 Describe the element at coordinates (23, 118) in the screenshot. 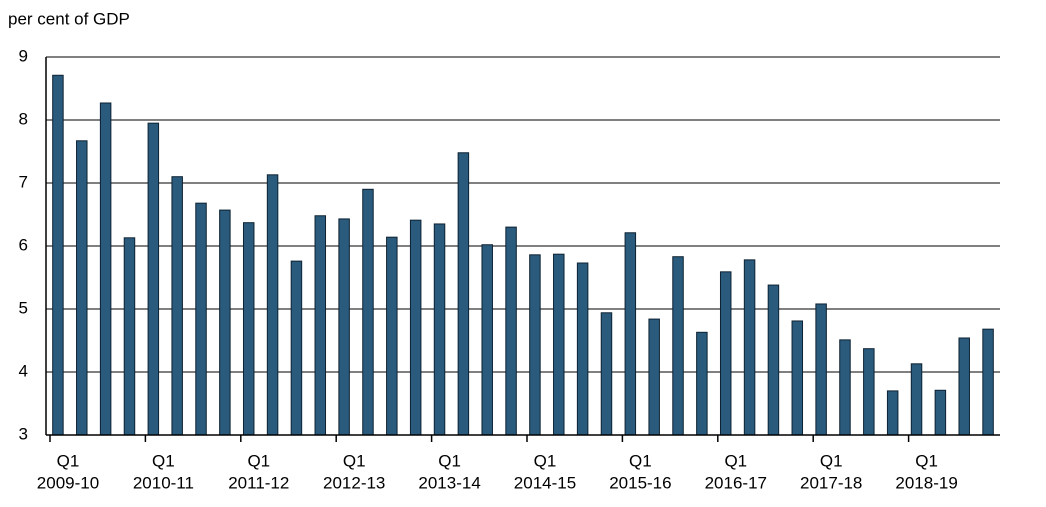

I see `y-tick-label: 8` at that location.